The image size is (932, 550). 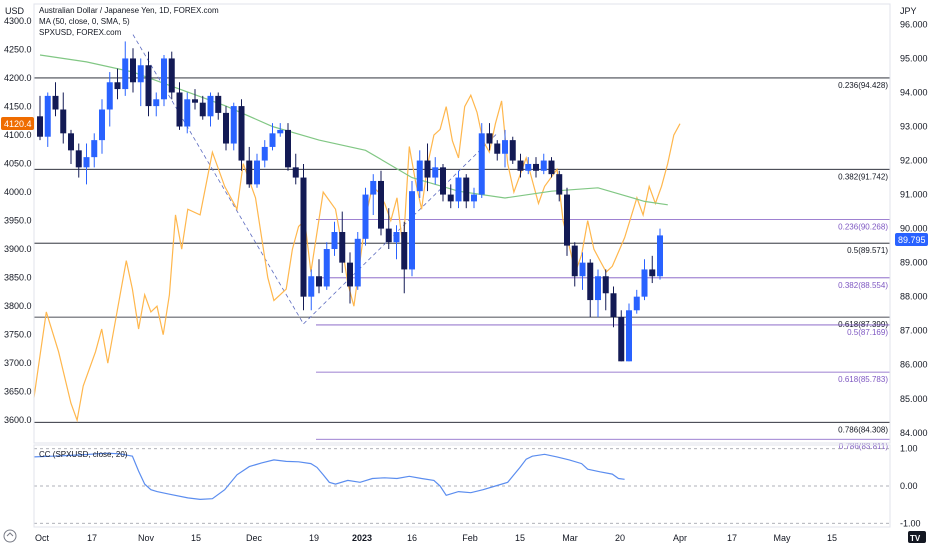 I want to click on cc-line, so click(x=329, y=476).